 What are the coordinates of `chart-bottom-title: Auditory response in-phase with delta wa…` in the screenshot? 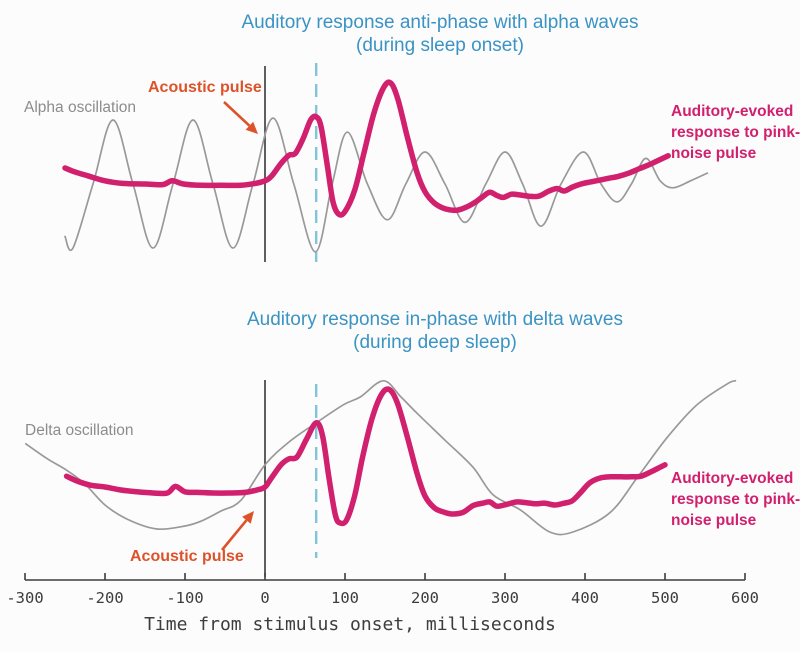 It's located at (435, 319).